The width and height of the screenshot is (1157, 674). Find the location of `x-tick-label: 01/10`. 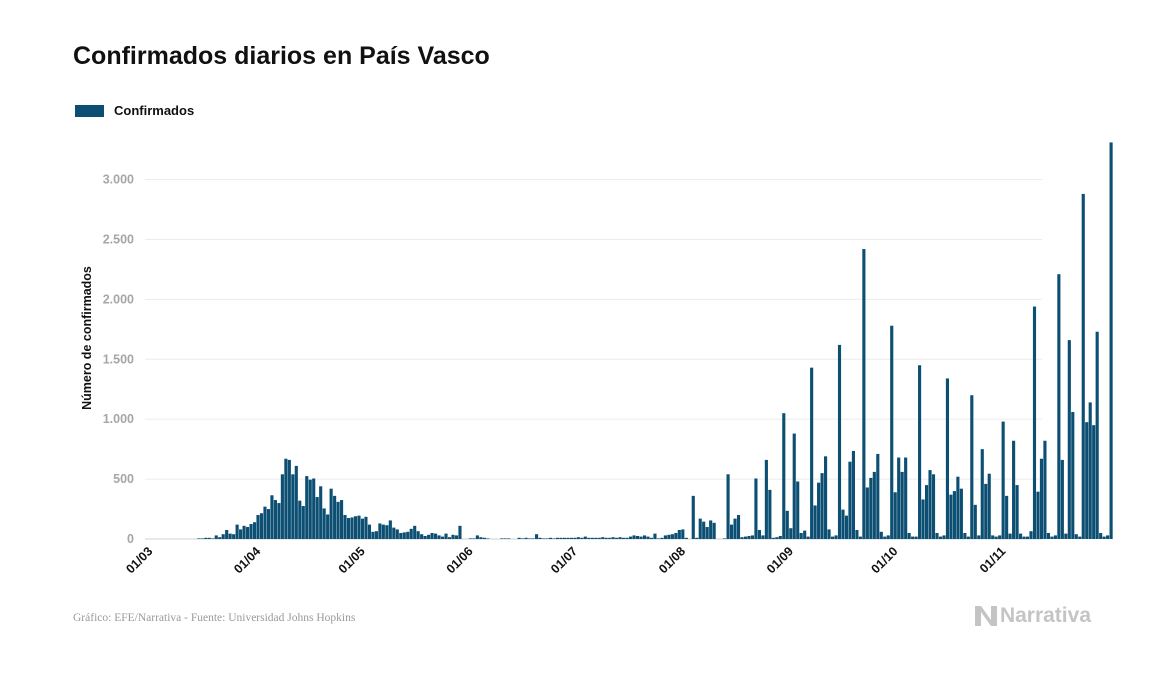

x-tick-label: 01/10 is located at coordinates (884, 560).